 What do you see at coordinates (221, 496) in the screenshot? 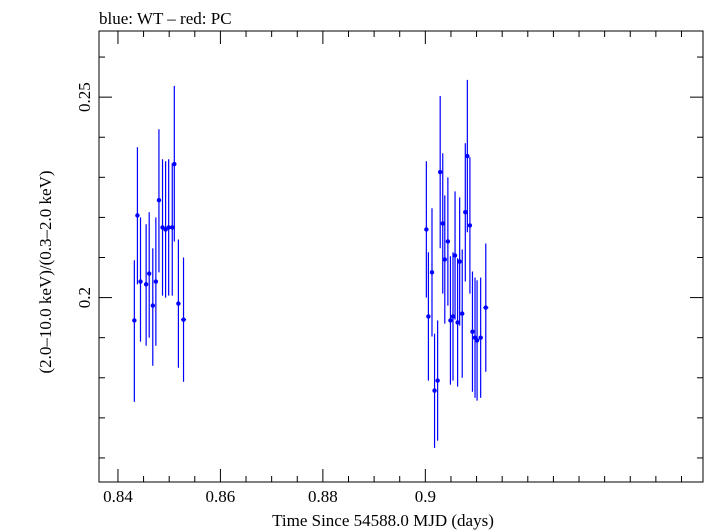
I see `x-tick-label: 0.86` at bounding box center [221, 496].